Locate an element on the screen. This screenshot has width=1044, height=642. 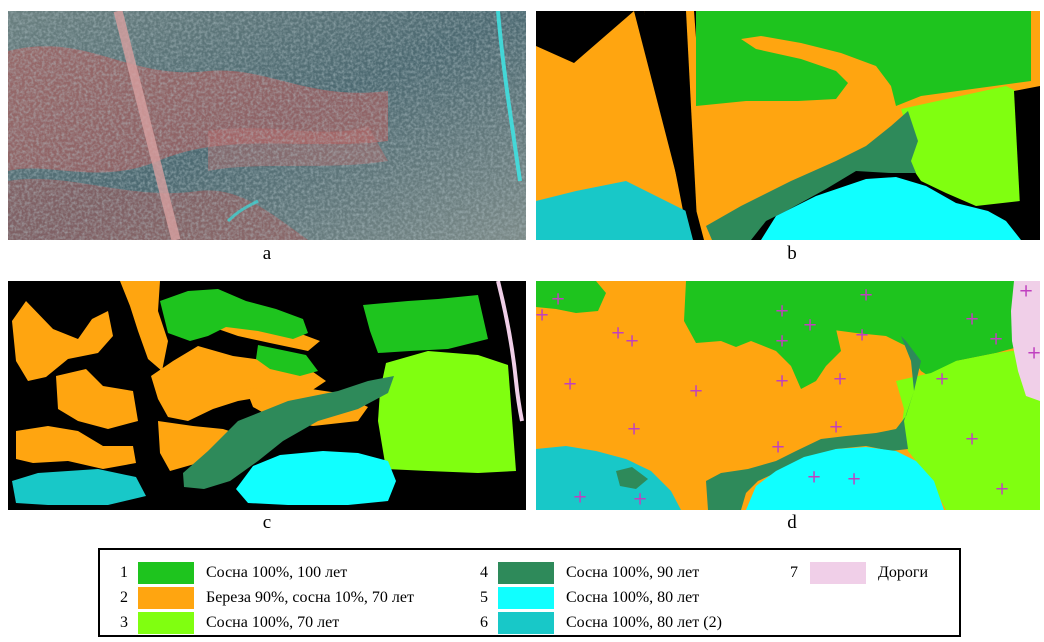
panel-b-caption: b is located at coordinates (792, 253).